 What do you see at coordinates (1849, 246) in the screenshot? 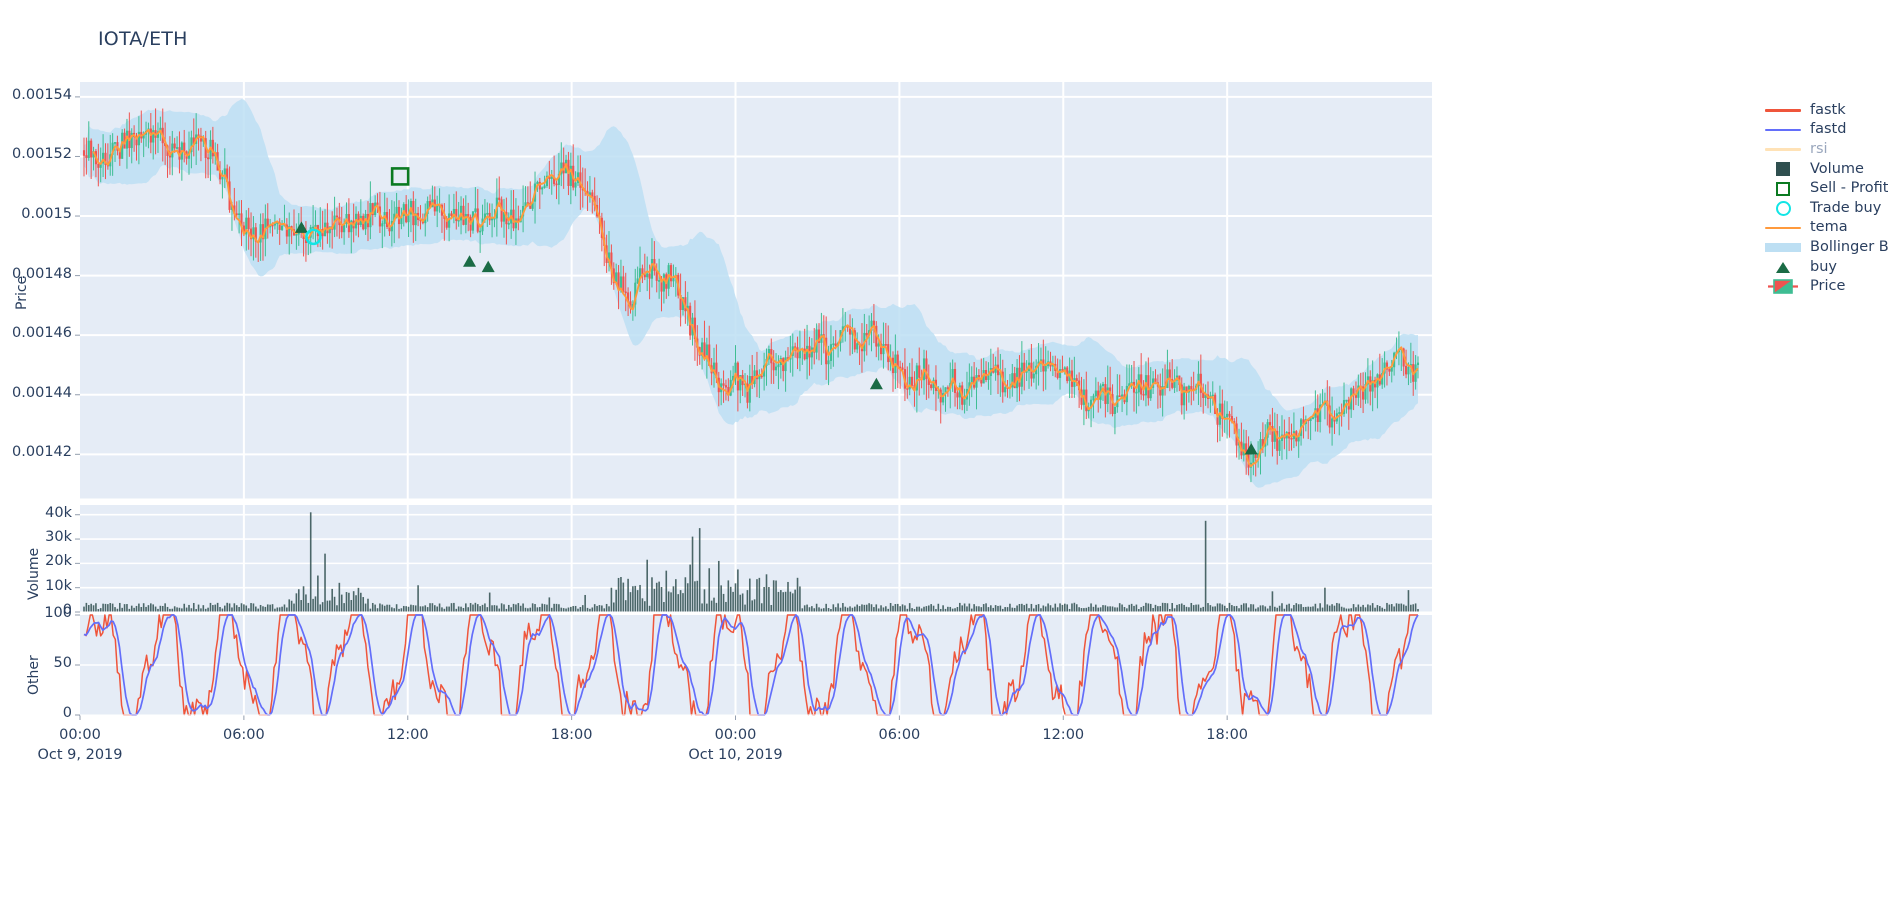
I see `legend-label: Bollinger Band` at bounding box center [1849, 246].